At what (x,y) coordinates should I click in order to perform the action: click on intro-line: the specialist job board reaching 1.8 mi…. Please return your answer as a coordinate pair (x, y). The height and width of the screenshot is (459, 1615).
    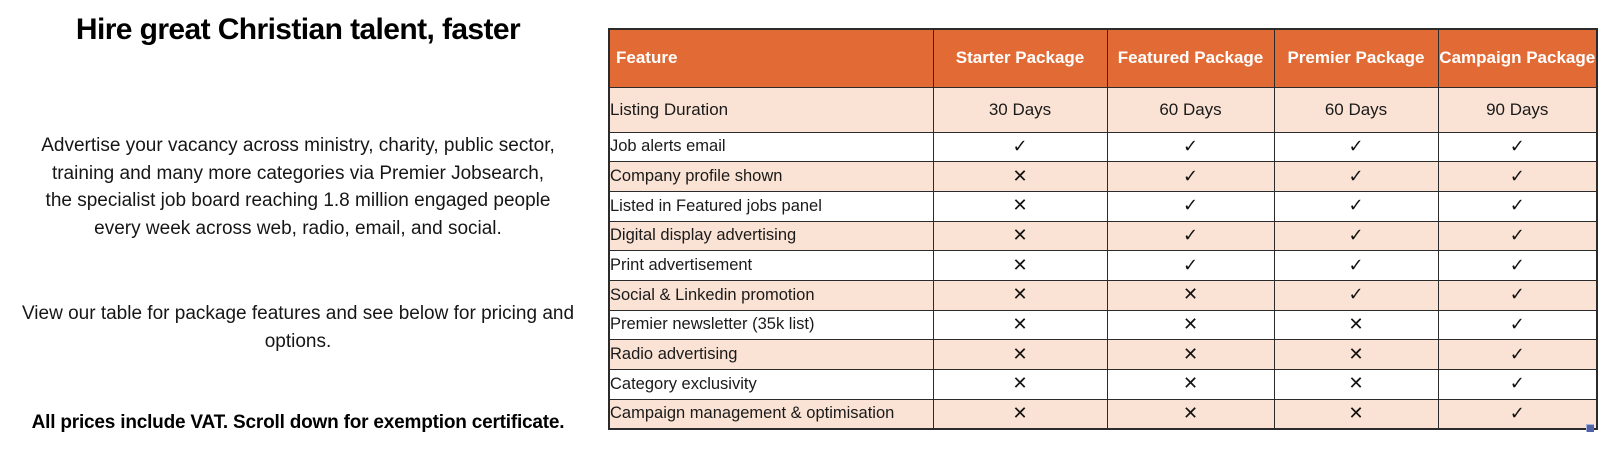
    Looking at the image, I should click on (298, 200).